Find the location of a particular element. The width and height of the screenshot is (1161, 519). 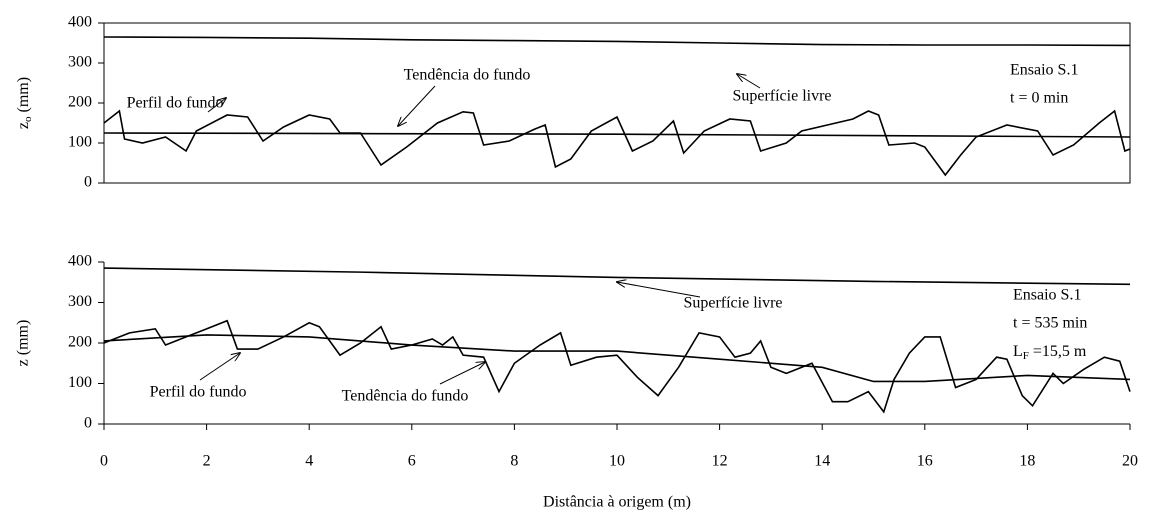

x-tick-label: 16 is located at coordinates (925, 461).